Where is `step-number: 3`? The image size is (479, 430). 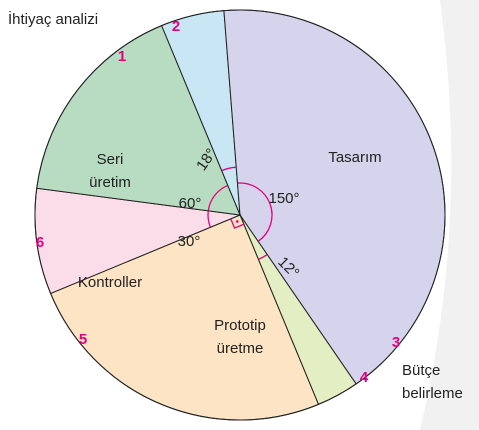 step-number: 3 is located at coordinates (396, 342).